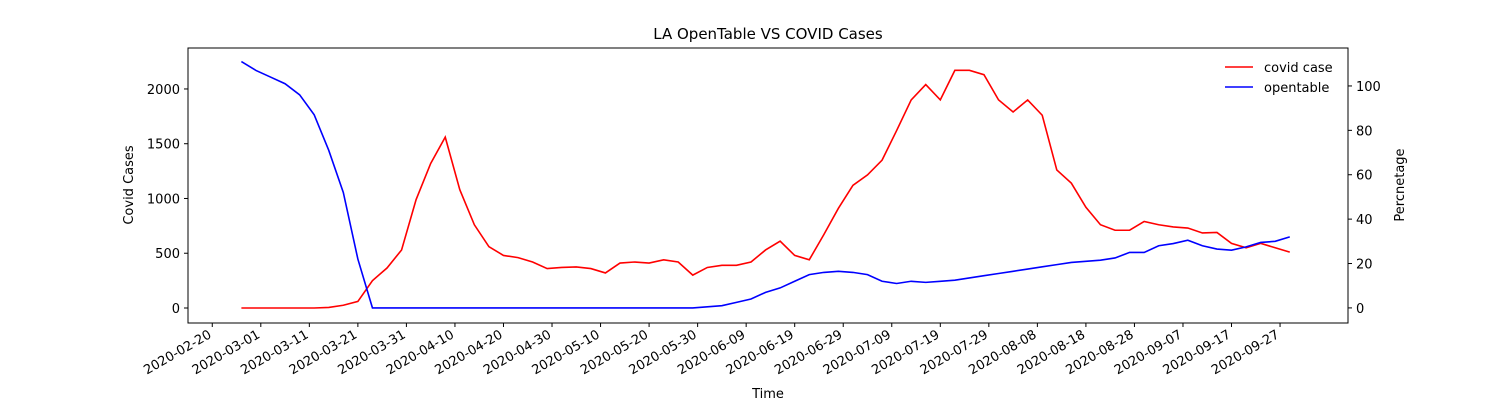  I want to click on y2-tick-label: 60, so click(1364, 176).